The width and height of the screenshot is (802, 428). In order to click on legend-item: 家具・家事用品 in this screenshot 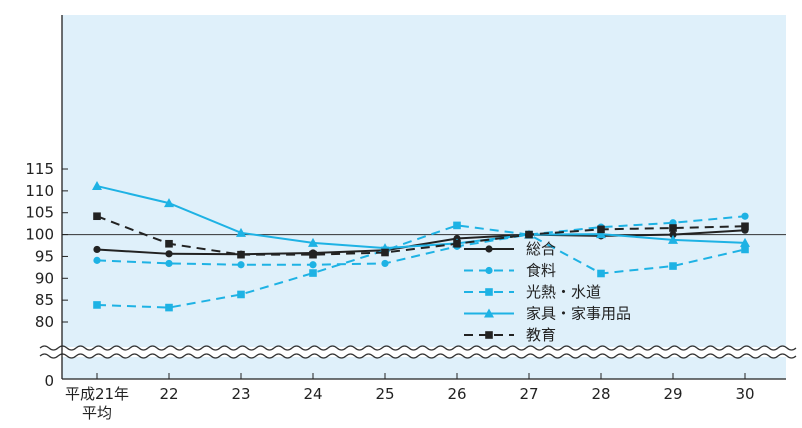, I will do `click(547, 314)`.